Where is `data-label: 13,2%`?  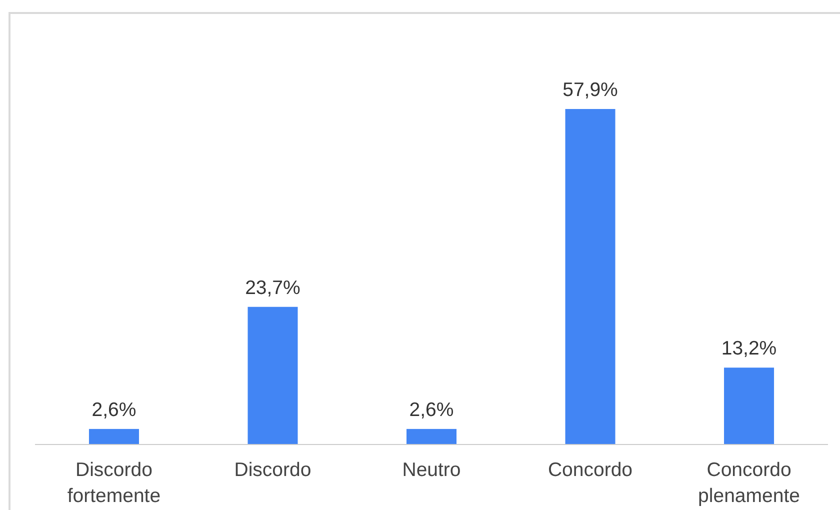 data-label: 13,2% is located at coordinates (749, 349).